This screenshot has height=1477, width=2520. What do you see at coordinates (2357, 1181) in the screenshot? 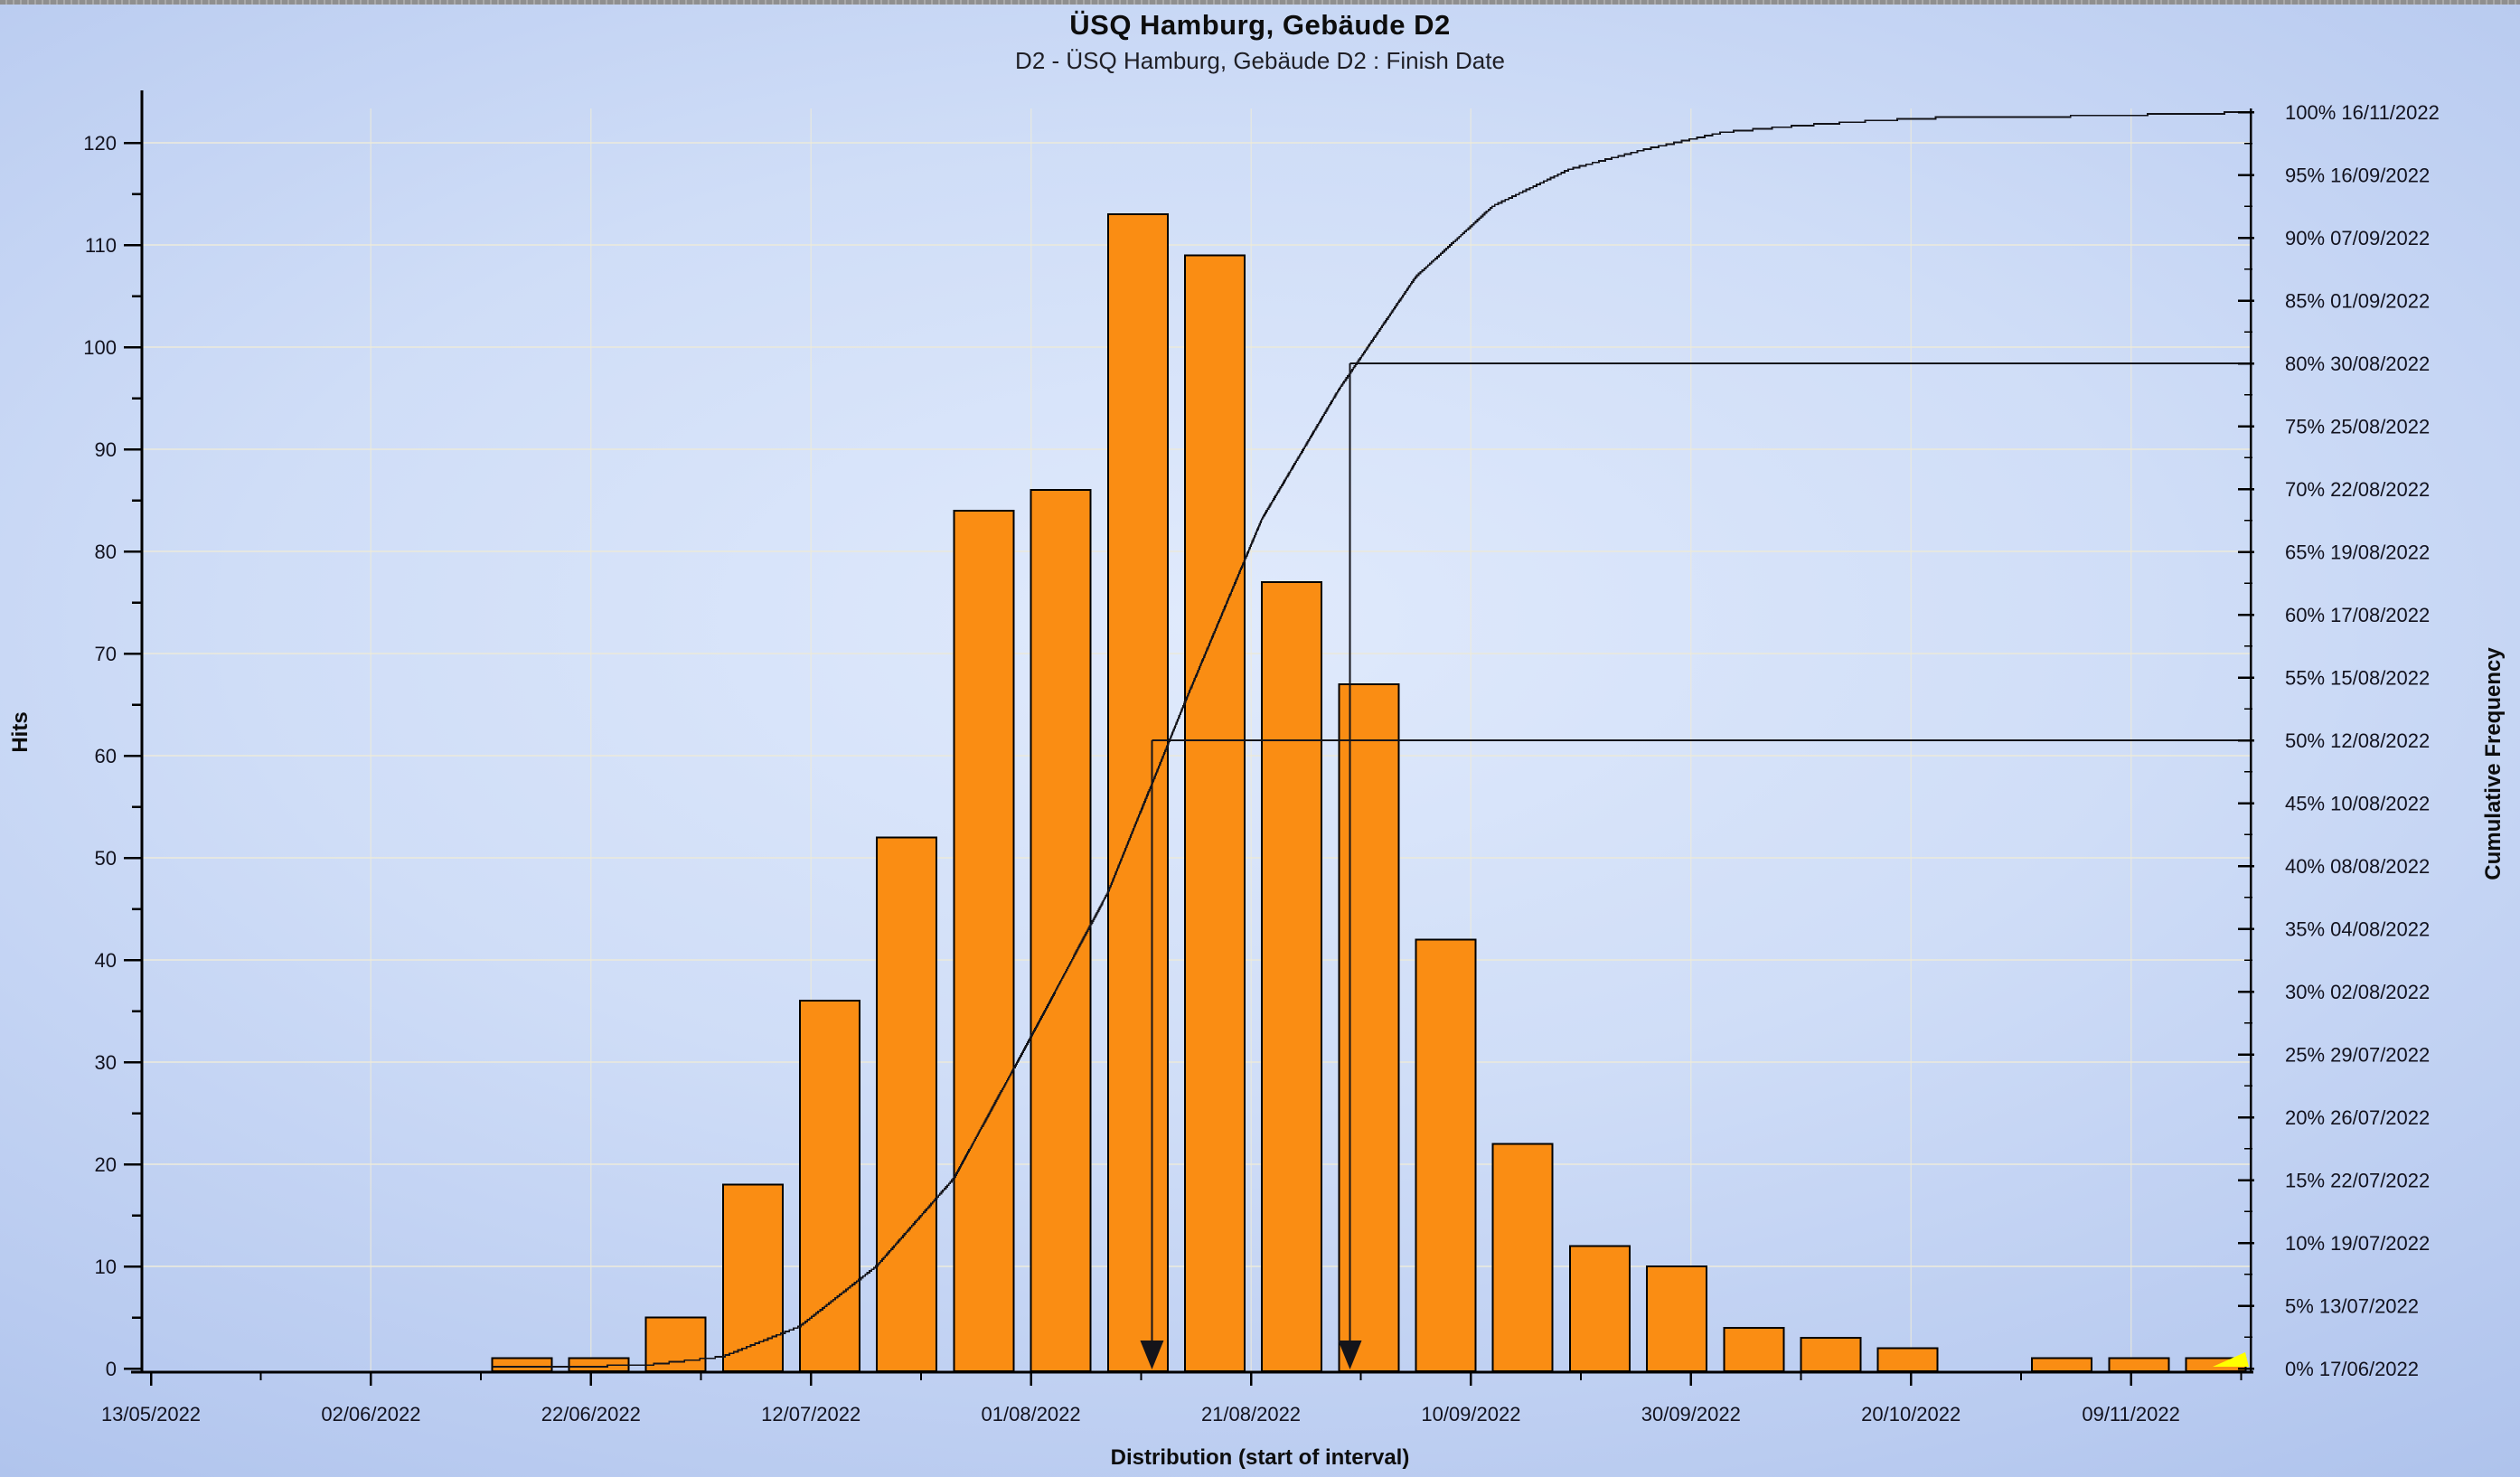
I see `right-axis-tick-label: 15% 22/07/2022` at bounding box center [2357, 1181].